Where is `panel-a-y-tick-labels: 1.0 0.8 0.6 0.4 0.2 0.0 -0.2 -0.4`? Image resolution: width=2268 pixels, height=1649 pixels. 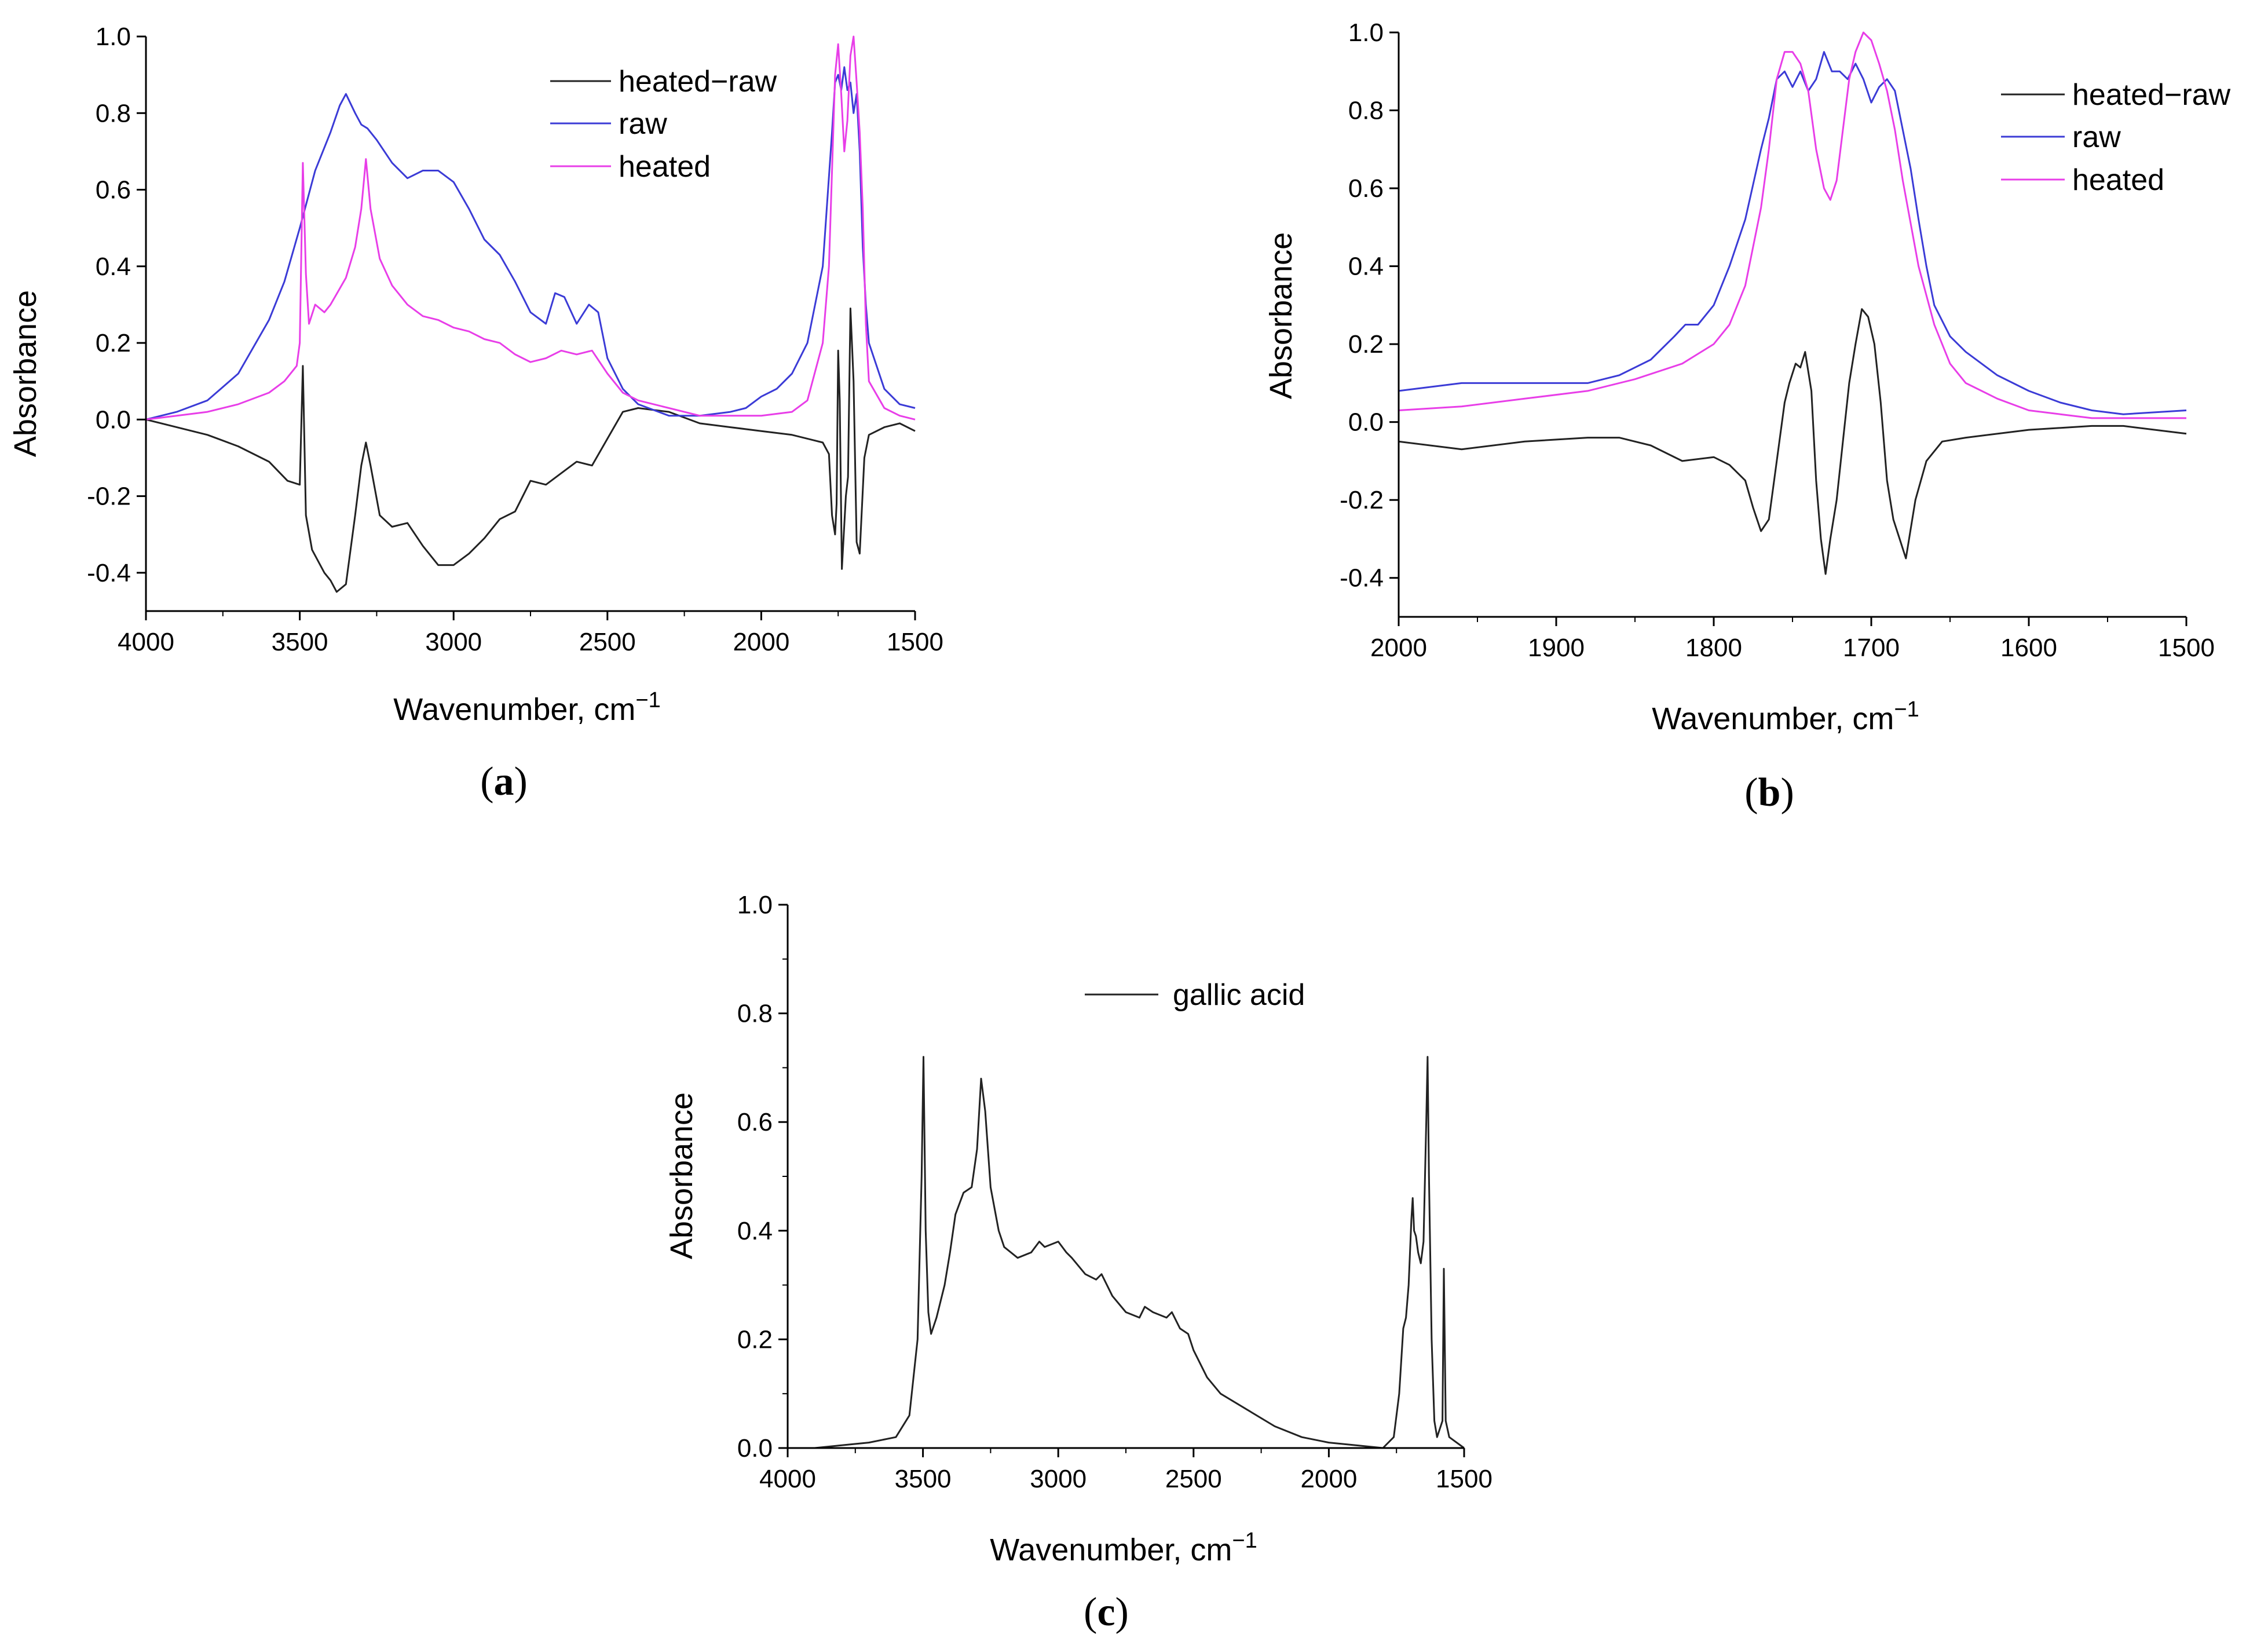 panel-a-y-tick-labels: 1.0 0.8 0.6 0.4 0.2 0.0 -0.2 -0.4 is located at coordinates (109, 305).